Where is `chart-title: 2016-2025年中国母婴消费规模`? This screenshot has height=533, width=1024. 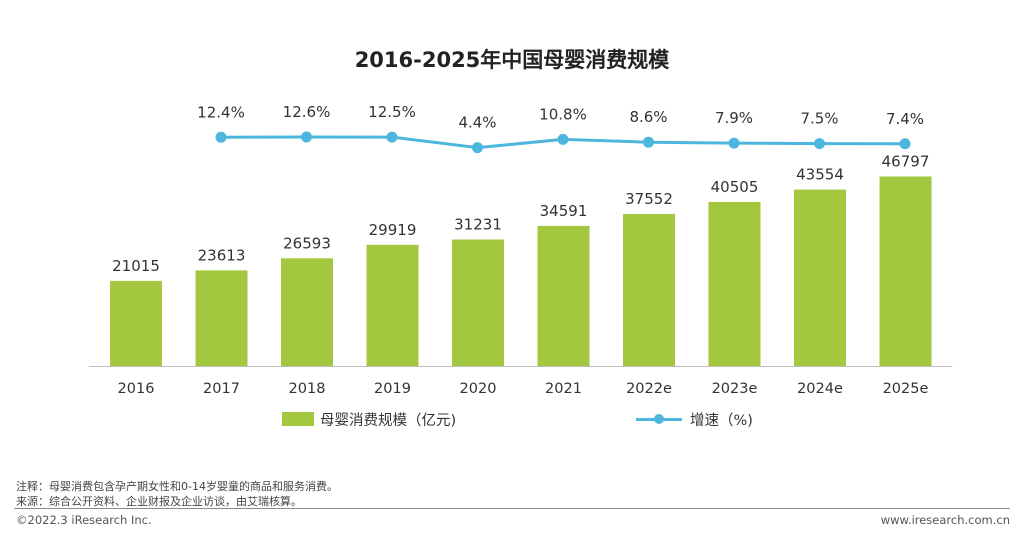
chart-title: 2016-2025年中国母婴消费规模 is located at coordinates (512, 60).